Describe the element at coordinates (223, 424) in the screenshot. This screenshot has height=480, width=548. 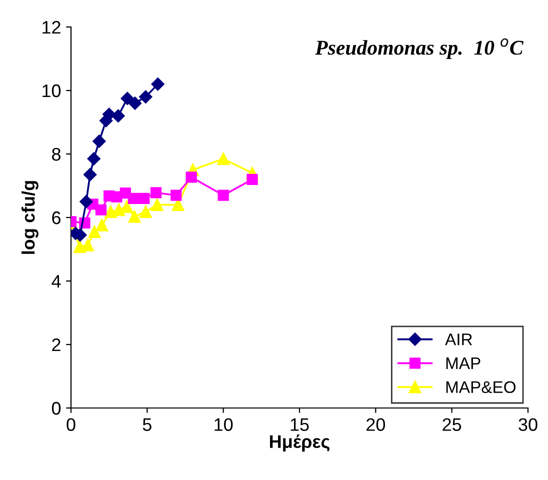
I see `x-tick-label: 10` at that location.